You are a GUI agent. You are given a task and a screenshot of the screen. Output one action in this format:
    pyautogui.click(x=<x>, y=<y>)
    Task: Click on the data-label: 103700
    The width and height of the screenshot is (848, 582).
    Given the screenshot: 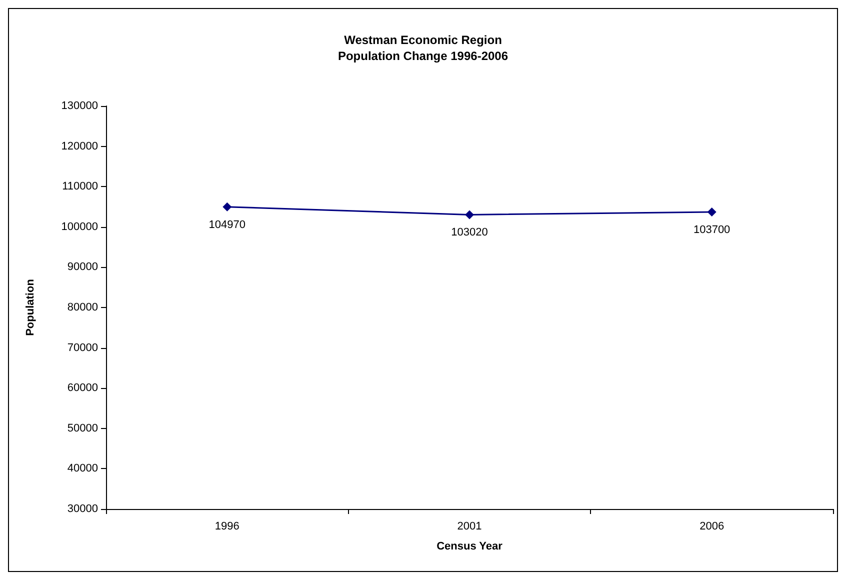 What is the action you would take?
    pyautogui.click(x=711, y=230)
    